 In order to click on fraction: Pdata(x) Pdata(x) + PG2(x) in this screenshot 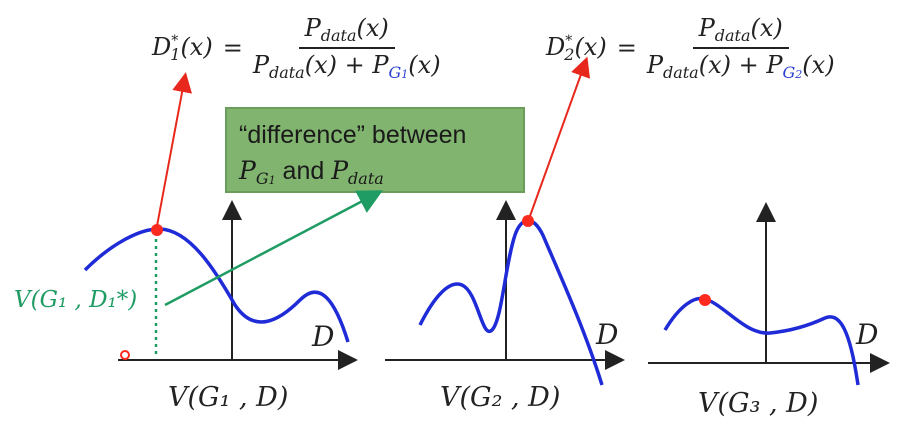, I will do `click(741, 48)`.